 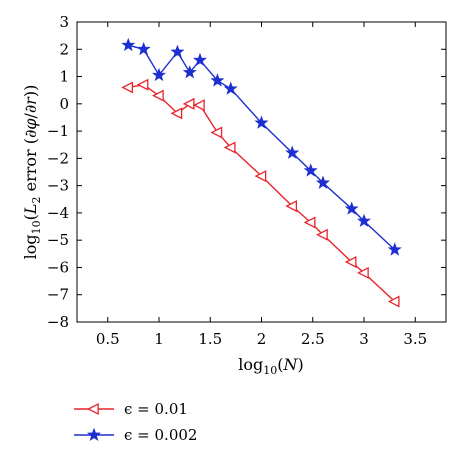 I want to click on y-tick-label: −4, so click(x=58, y=213).